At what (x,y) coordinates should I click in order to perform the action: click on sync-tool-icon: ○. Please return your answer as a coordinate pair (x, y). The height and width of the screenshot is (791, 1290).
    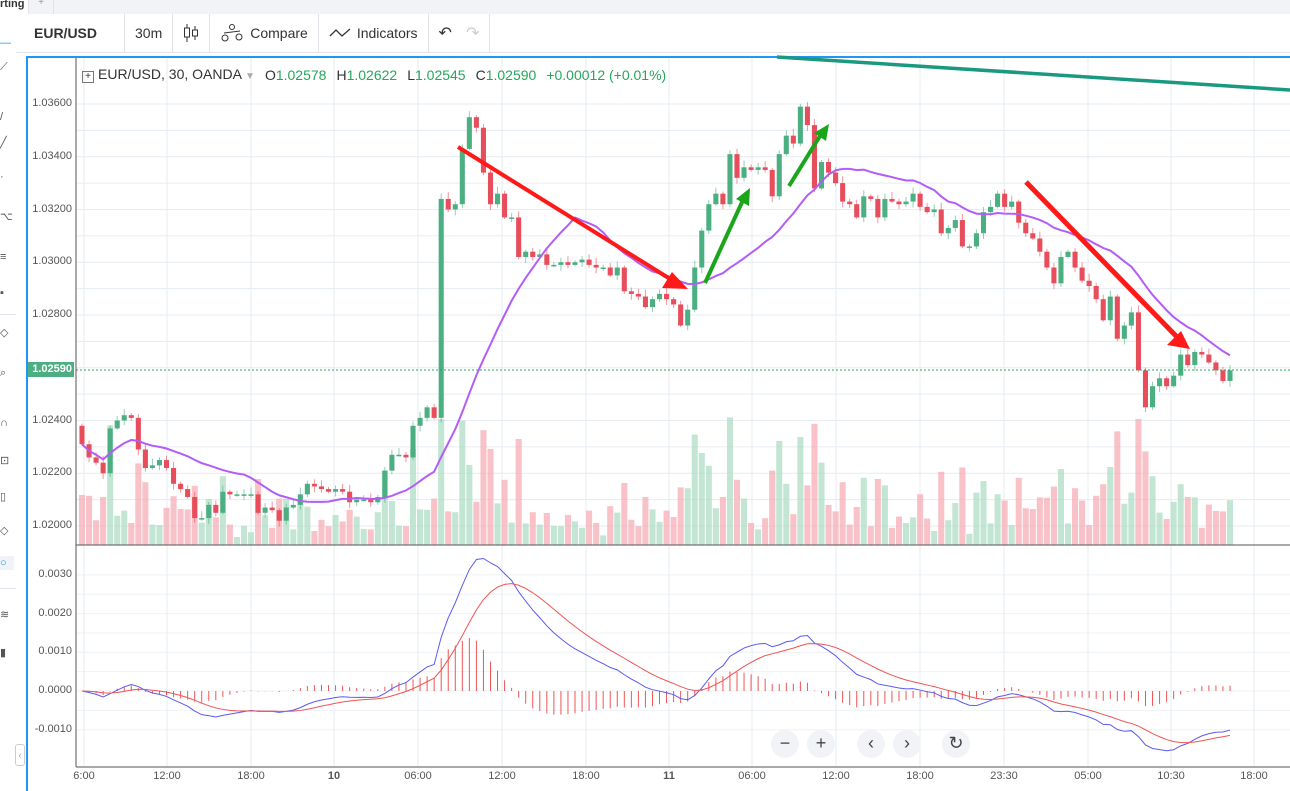
    Looking at the image, I should click on (7, 563).